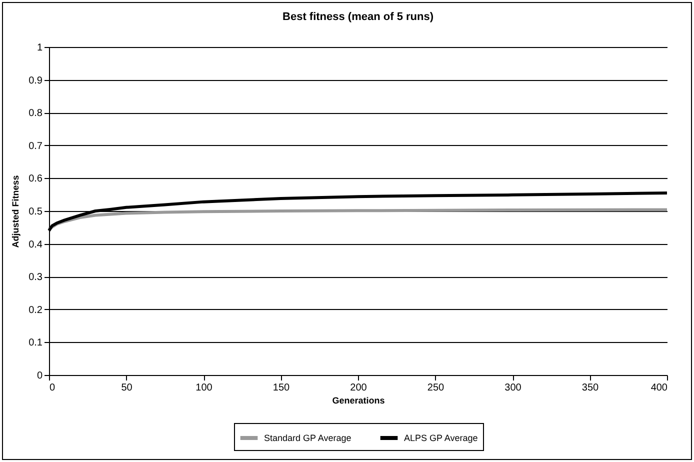  I want to click on y-tick-label: 0.9, so click(35, 80).